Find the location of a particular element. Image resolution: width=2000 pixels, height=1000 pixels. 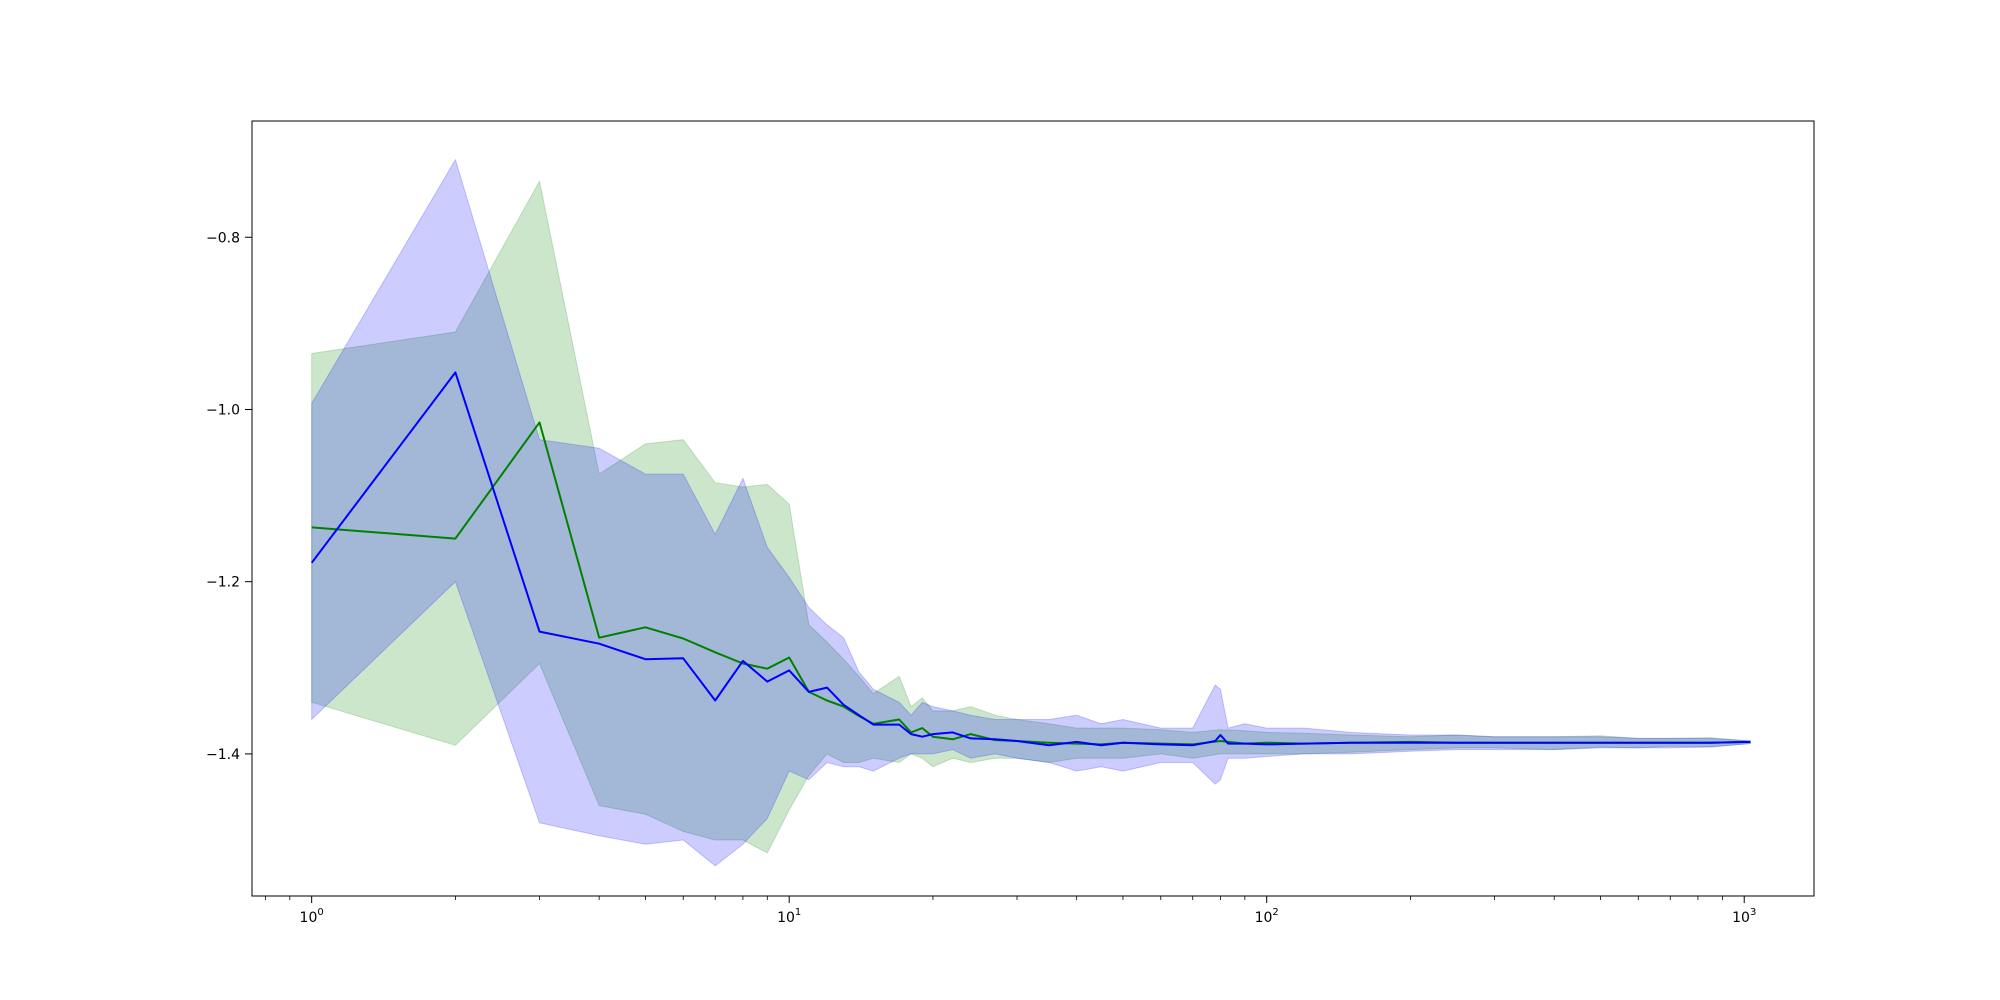

y-tick-label: −1.0 is located at coordinates (223, 410).